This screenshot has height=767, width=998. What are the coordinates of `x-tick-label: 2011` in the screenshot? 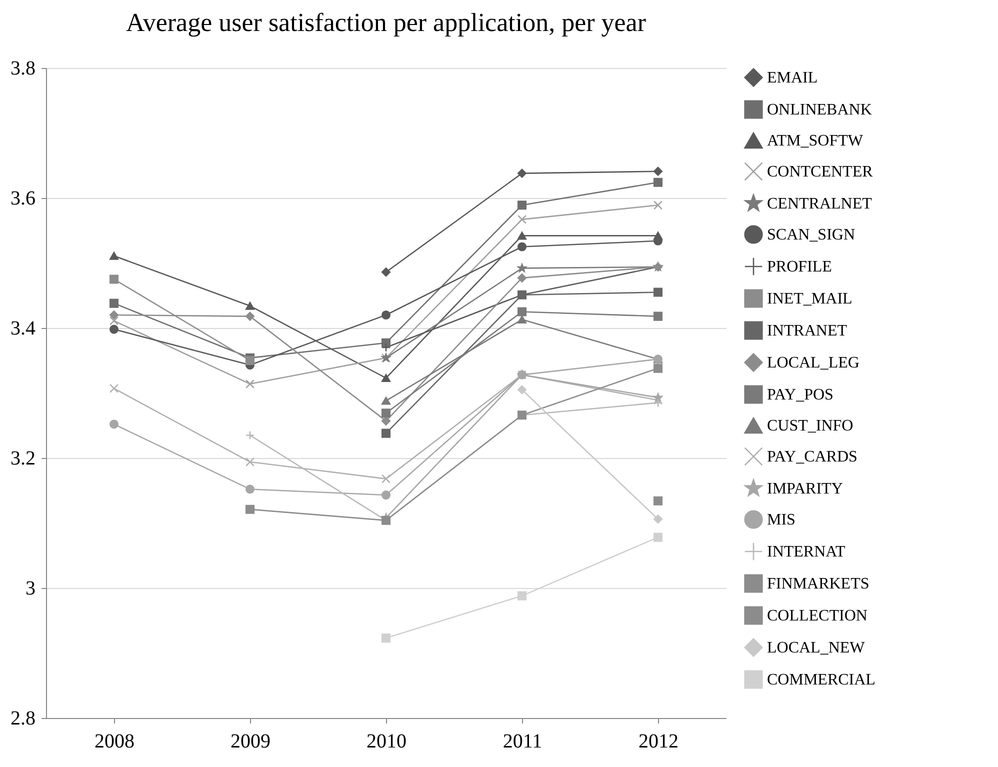 It's located at (522, 741).